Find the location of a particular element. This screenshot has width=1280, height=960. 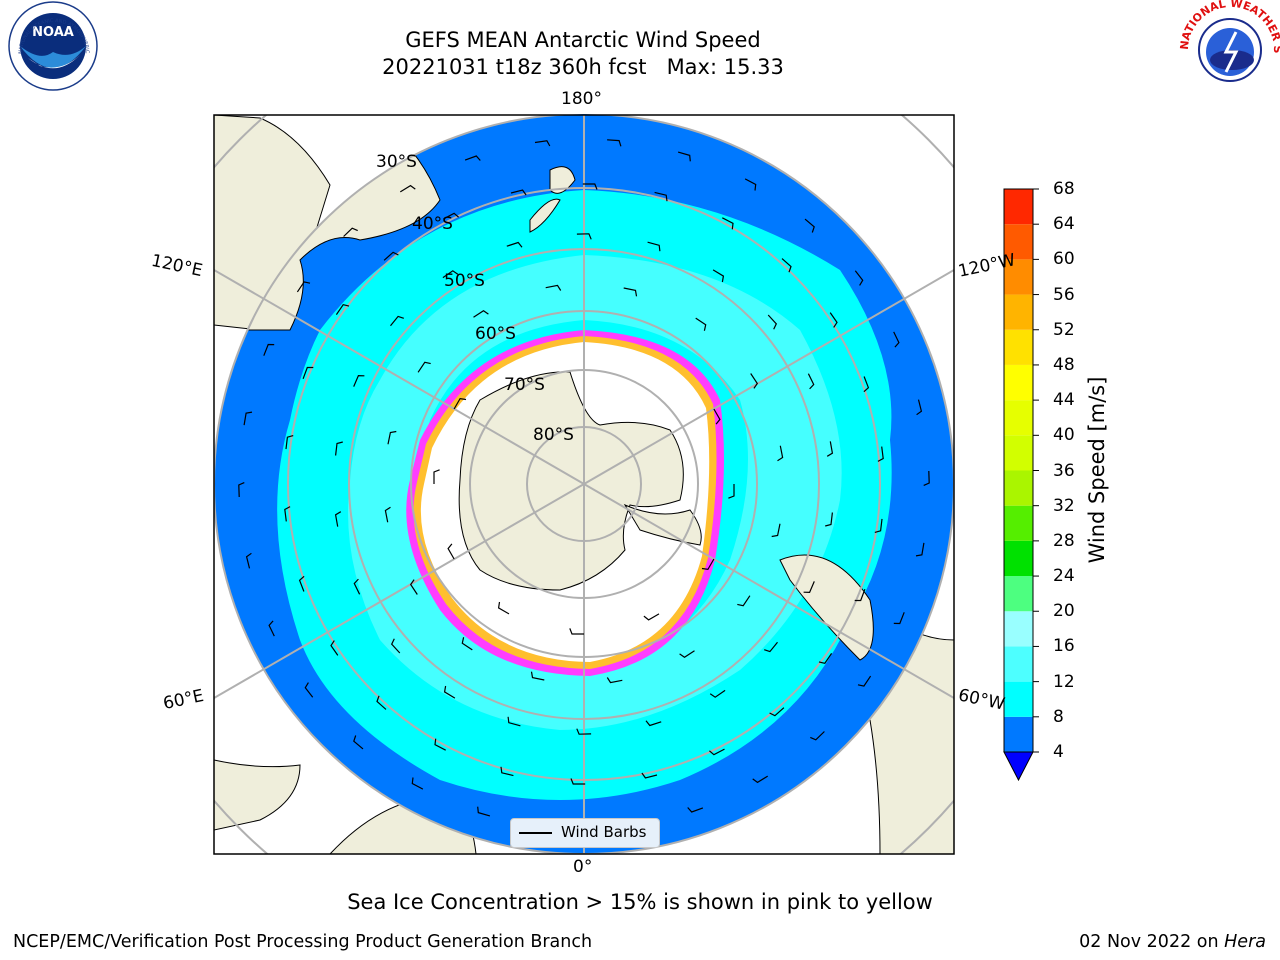

colorbar-tick-label: 8 is located at coordinates (1058, 716).